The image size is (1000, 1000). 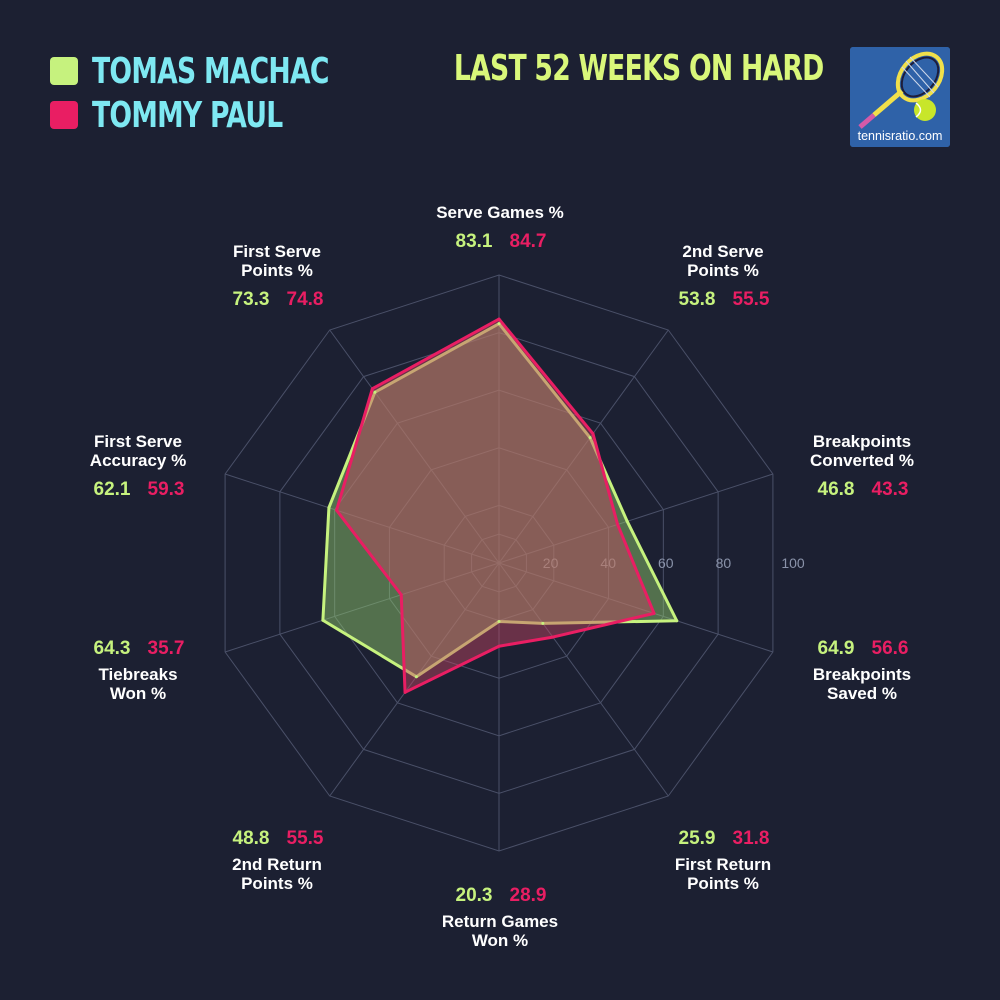 I want to click on value-label-machac-9: 73.3, so click(x=251, y=299).